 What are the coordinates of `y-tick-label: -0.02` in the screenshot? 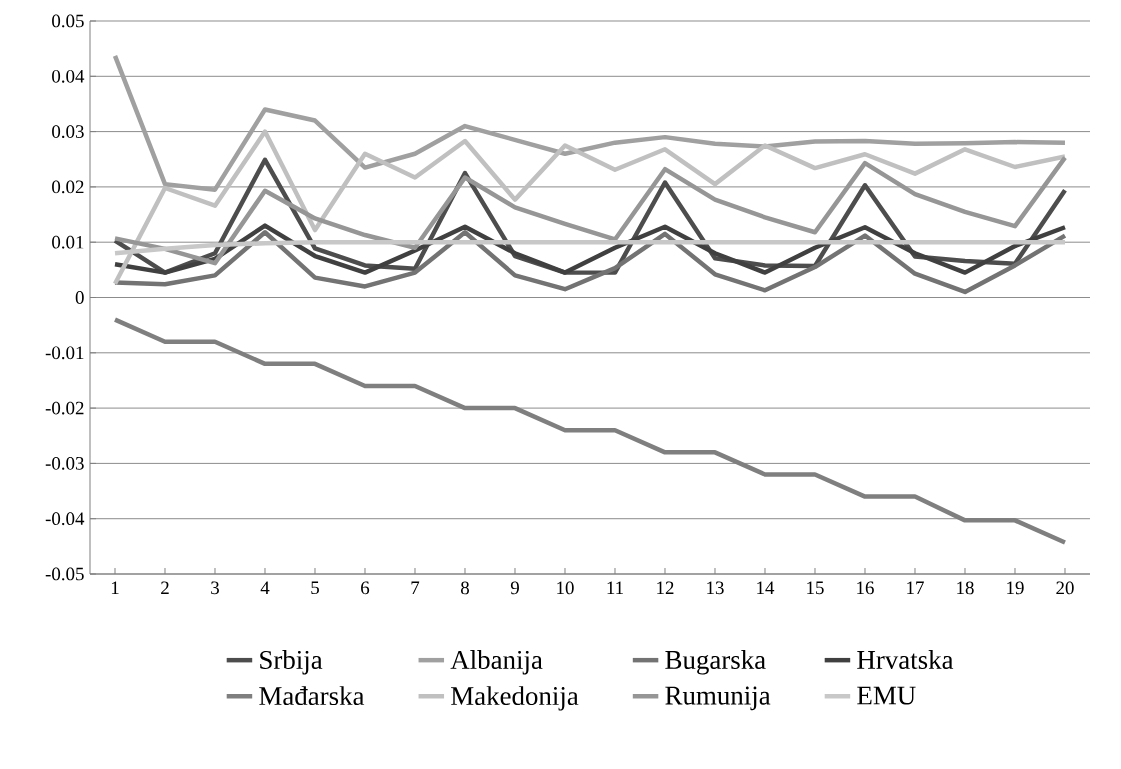 It's located at (64, 408).